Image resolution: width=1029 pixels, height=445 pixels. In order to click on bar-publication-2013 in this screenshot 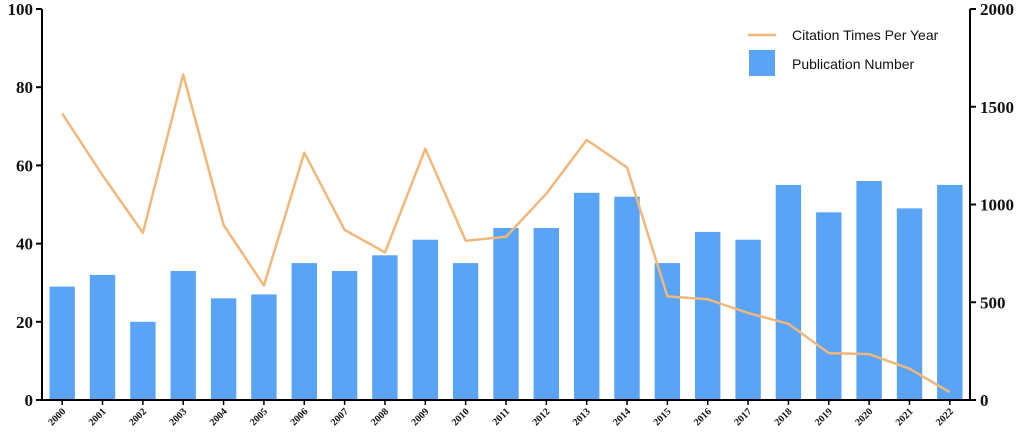, I will do `click(587, 296)`.